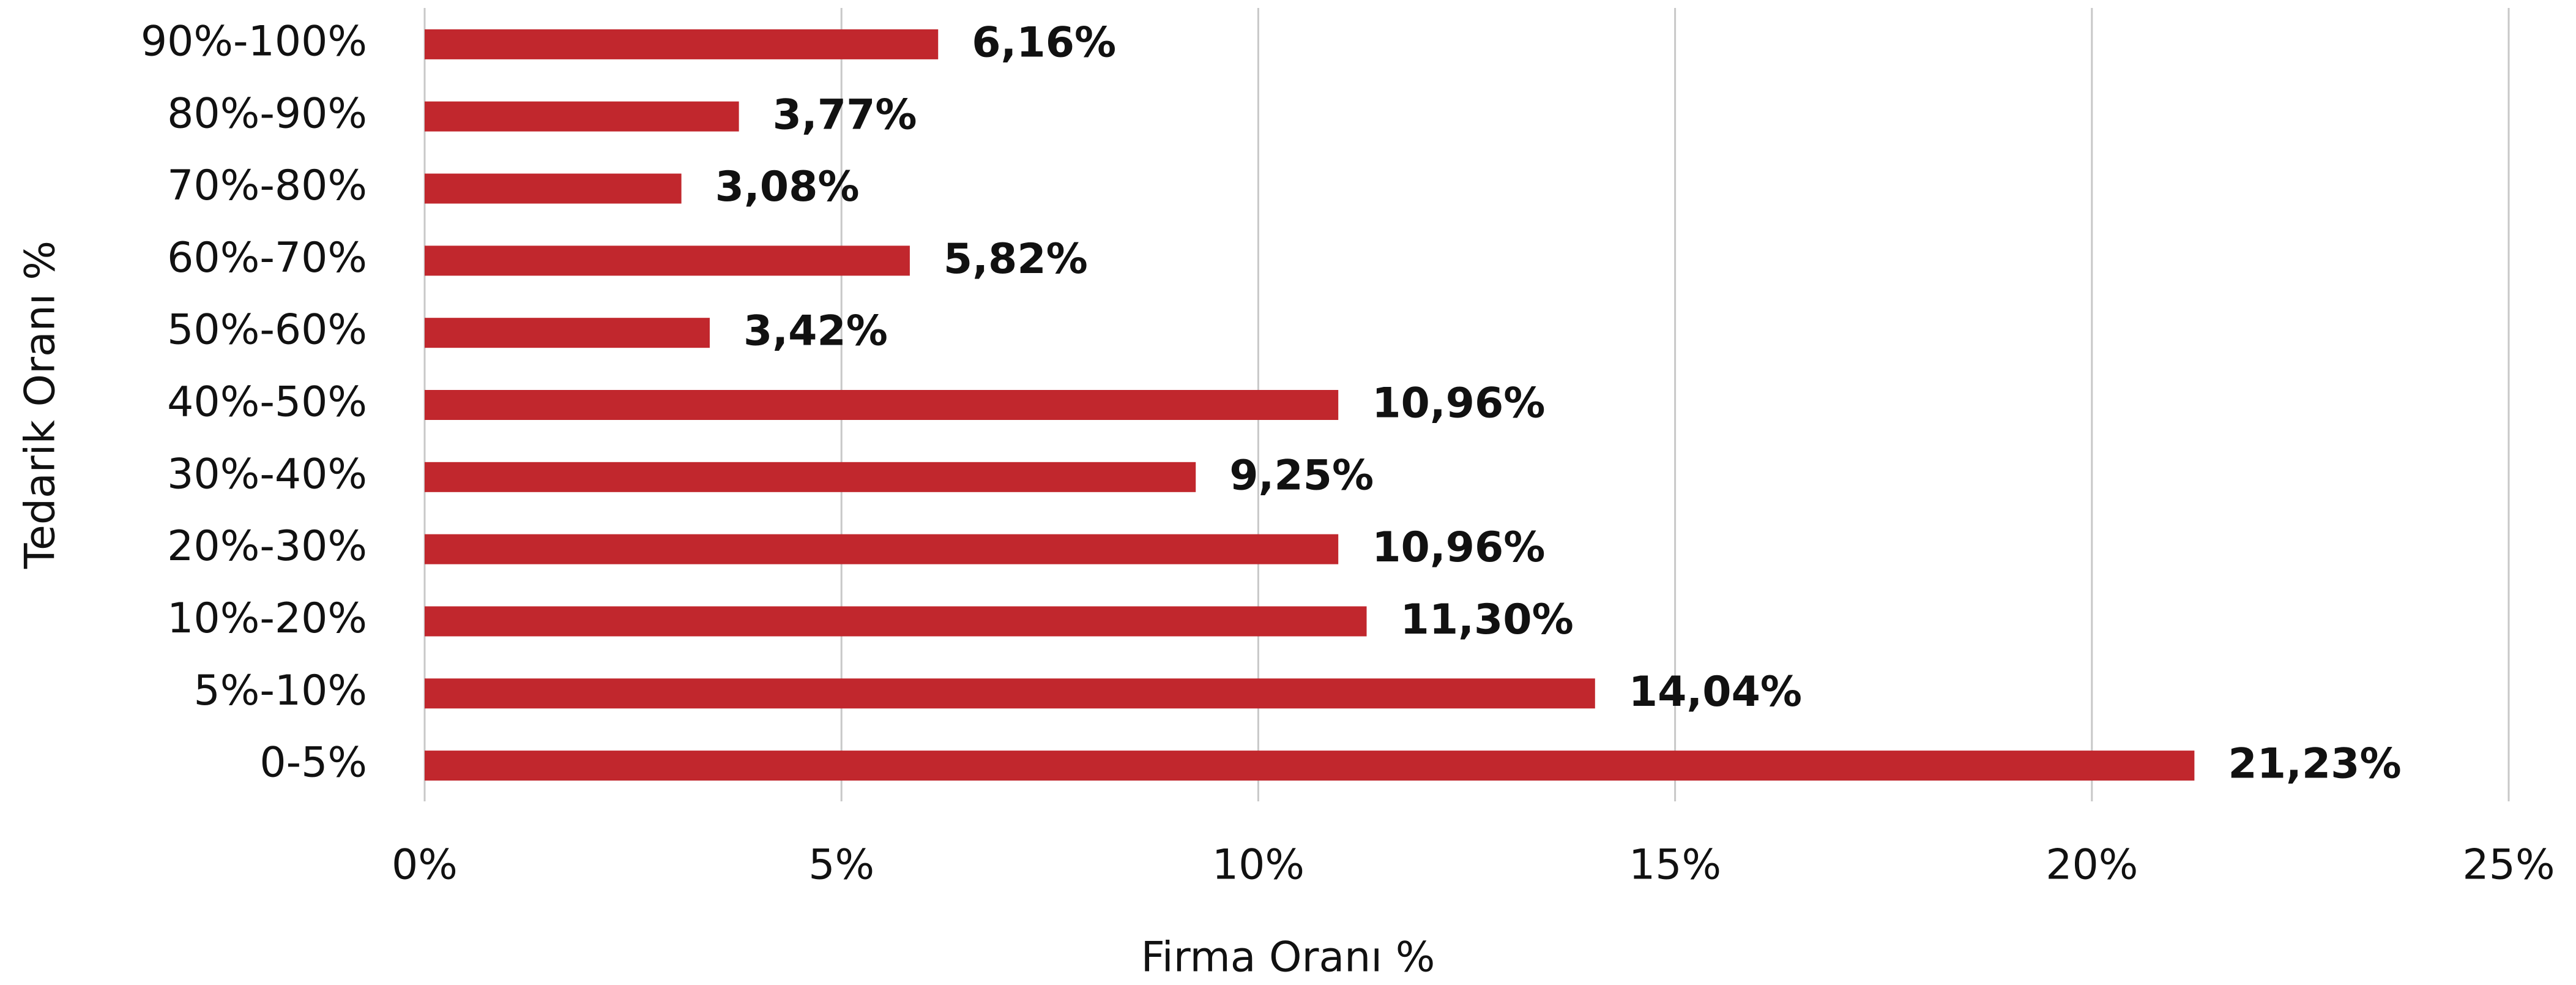 This screenshot has width=2576, height=985. Describe the element at coordinates (841, 865) in the screenshot. I see `x-tick-label: 5%` at that location.